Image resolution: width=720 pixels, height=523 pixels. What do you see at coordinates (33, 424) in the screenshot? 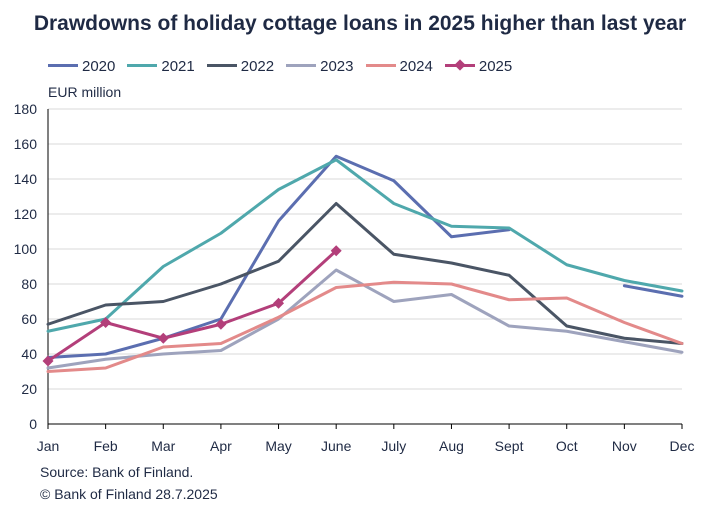
I see `y-tick-label: 0` at bounding box center [33, 424].